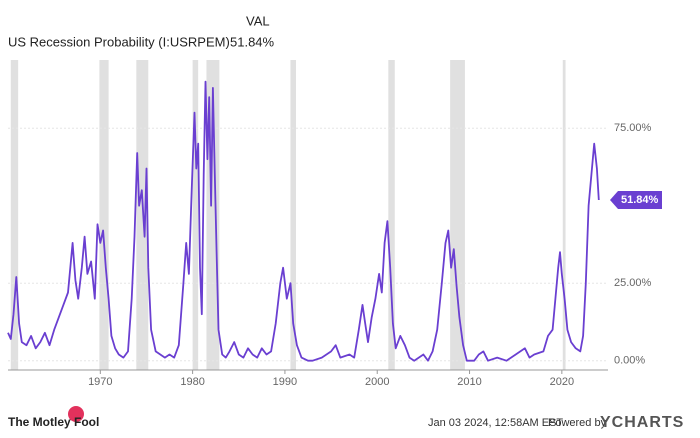 Image resolution: width=700 pixels, height=438 pixels. I want to click on column-header: VAL, so click(258, 20).